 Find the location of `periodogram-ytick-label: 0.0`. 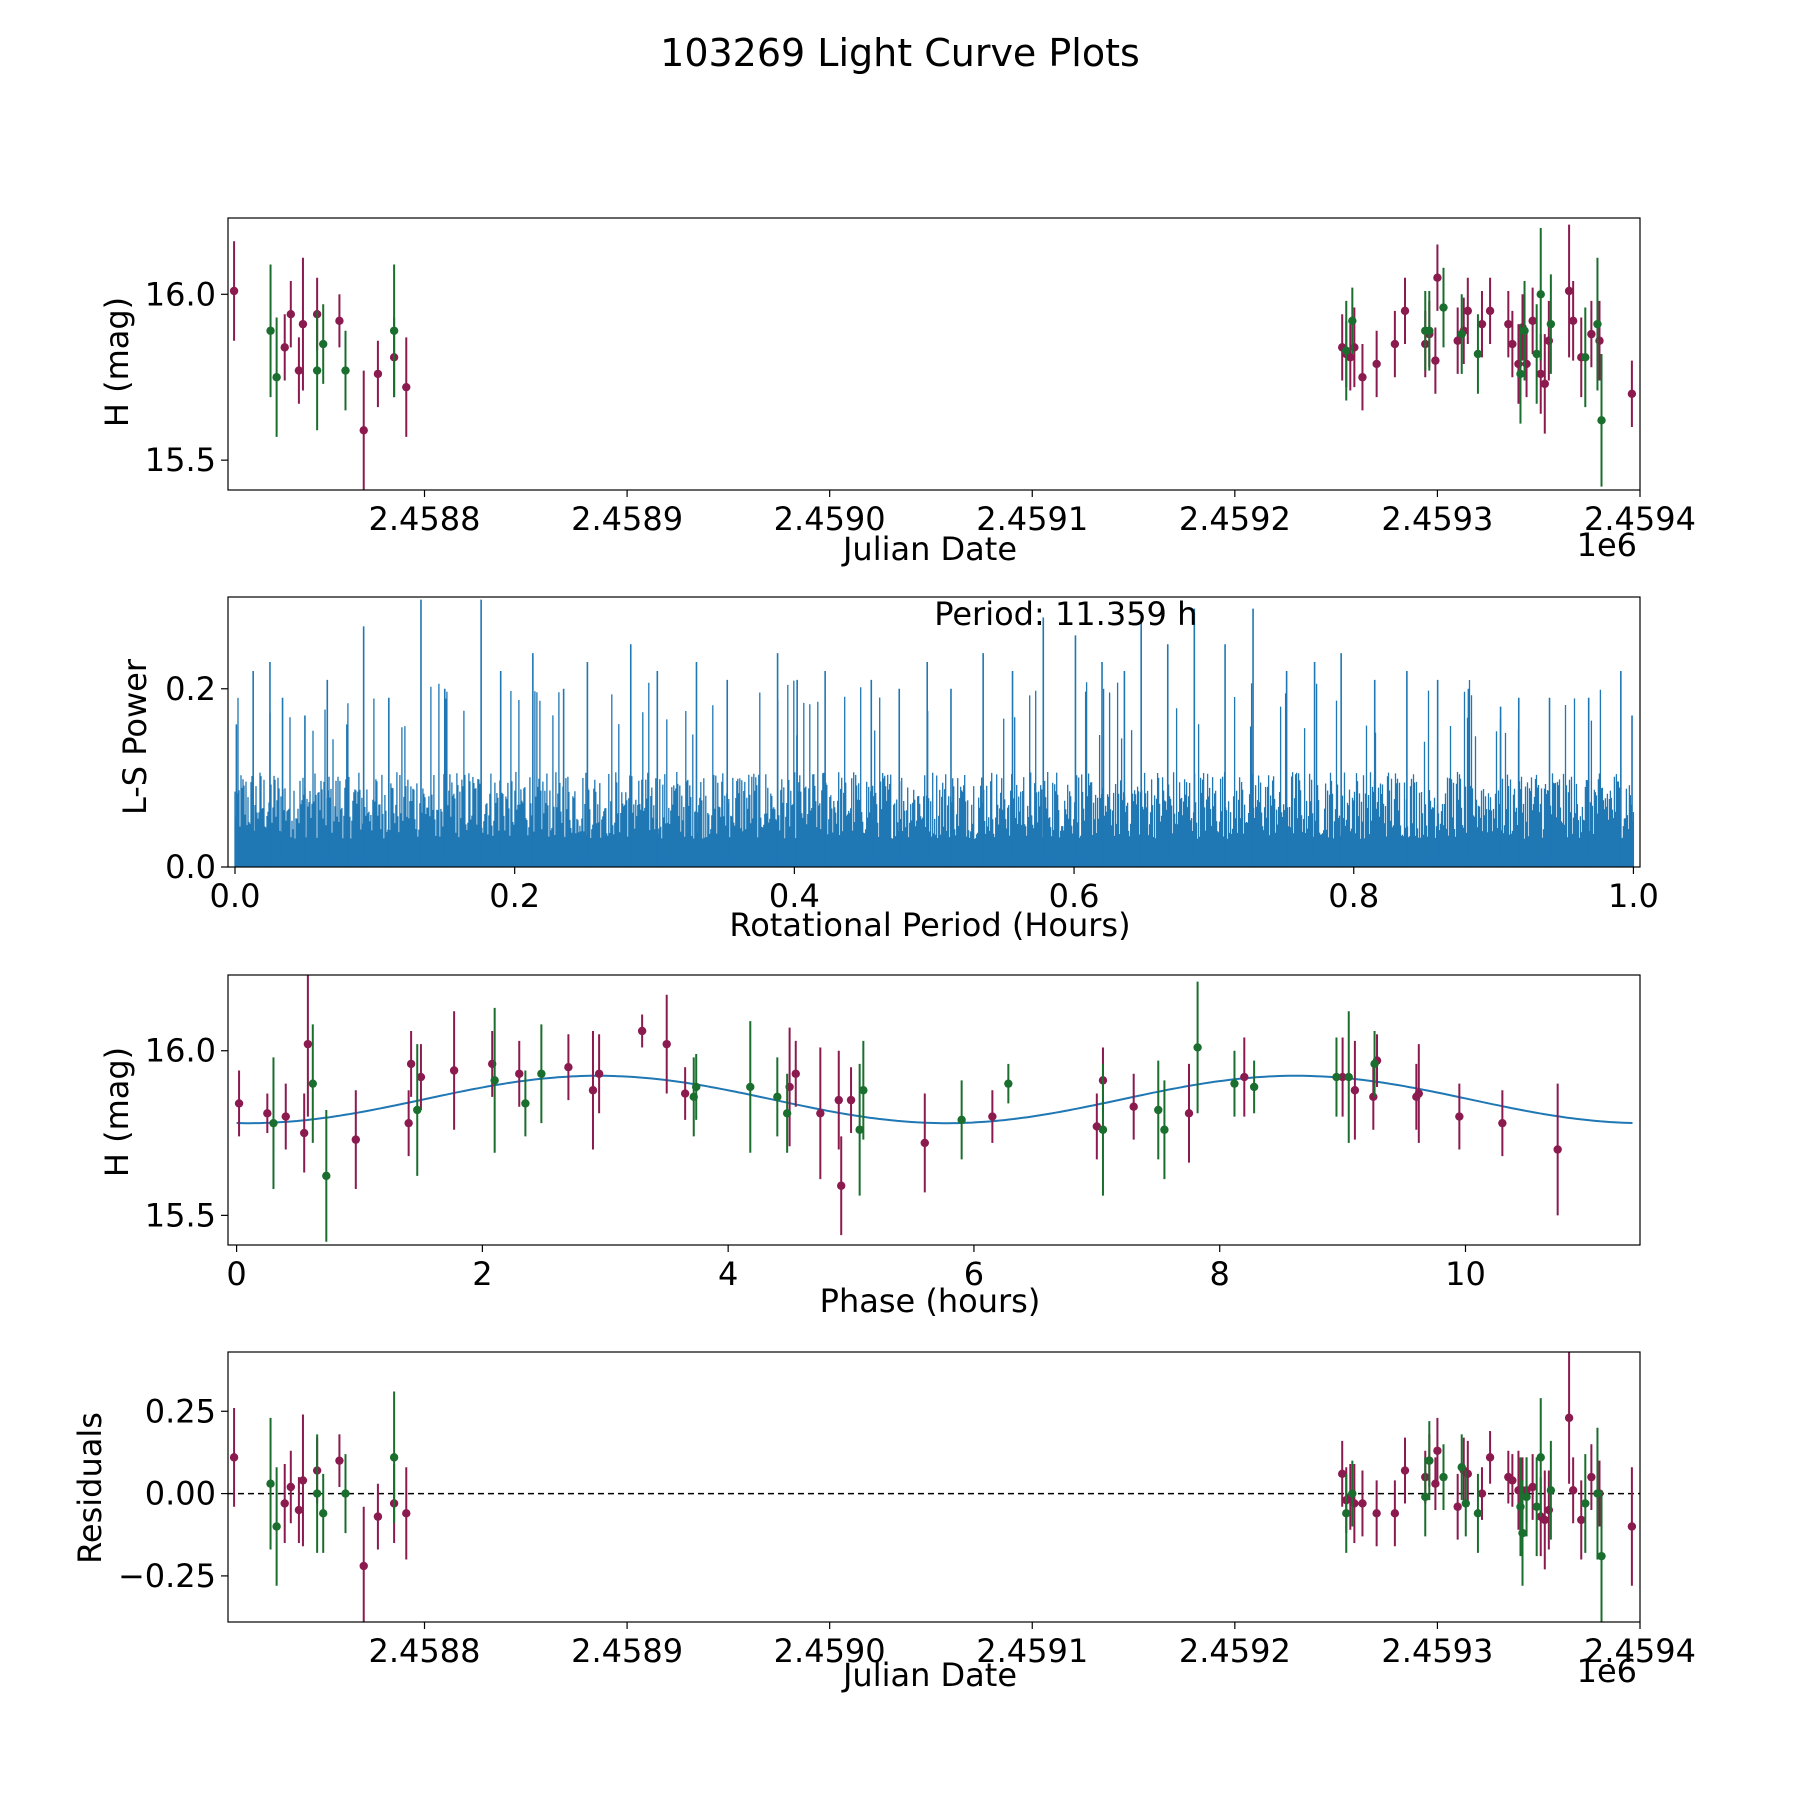

periodogram-ytick-label: 0.0 is located at coordinates (190, 867).